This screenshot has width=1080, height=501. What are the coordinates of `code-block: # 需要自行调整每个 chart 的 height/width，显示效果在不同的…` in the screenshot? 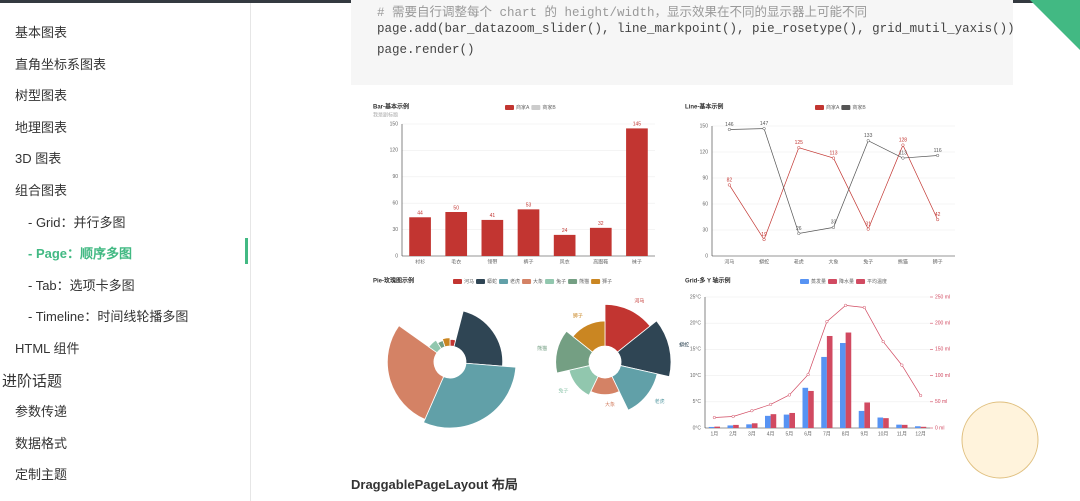 It's located at (683, 42).